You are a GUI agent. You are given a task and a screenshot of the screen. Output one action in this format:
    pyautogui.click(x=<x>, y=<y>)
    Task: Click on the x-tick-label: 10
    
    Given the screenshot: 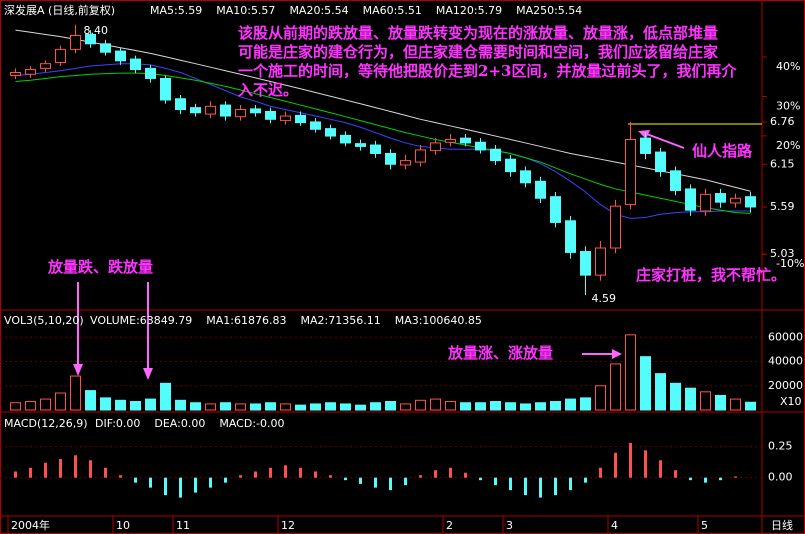 What is the action you would take?
    pyautogui.click(x=123, y=525)
    